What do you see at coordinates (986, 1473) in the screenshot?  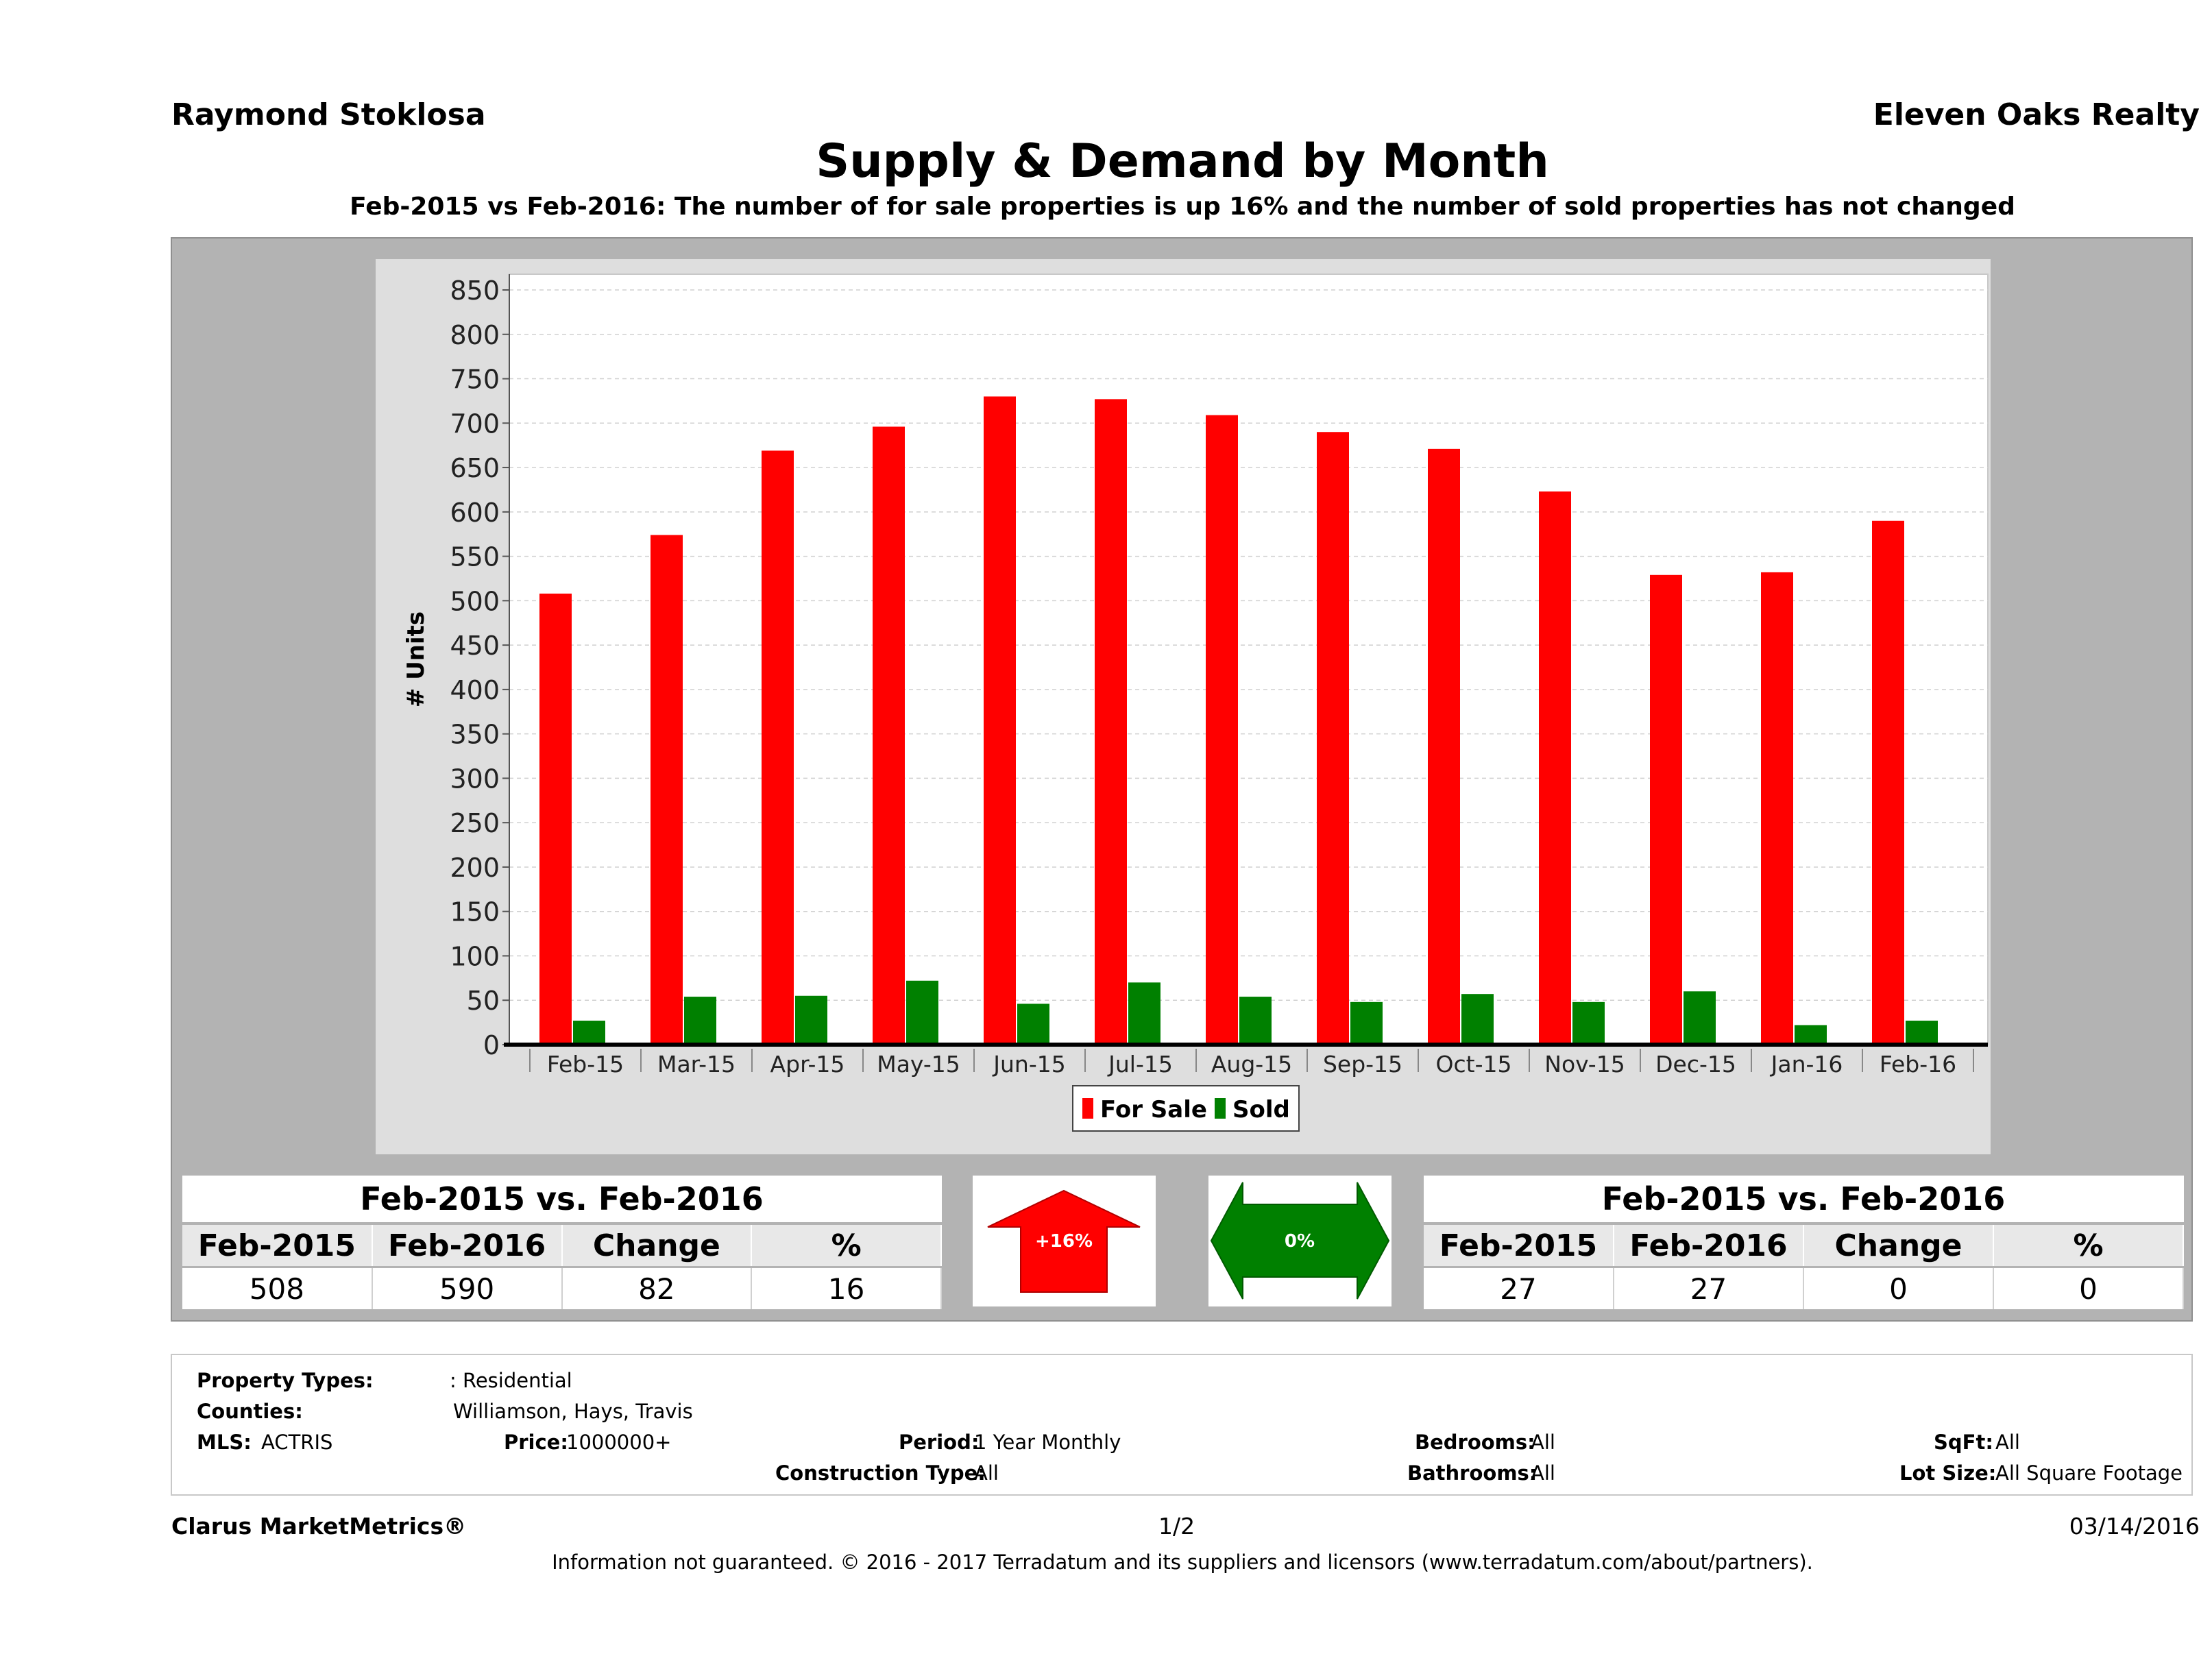 I see `construction-type-value: All` at bounding box center [986, 1473].